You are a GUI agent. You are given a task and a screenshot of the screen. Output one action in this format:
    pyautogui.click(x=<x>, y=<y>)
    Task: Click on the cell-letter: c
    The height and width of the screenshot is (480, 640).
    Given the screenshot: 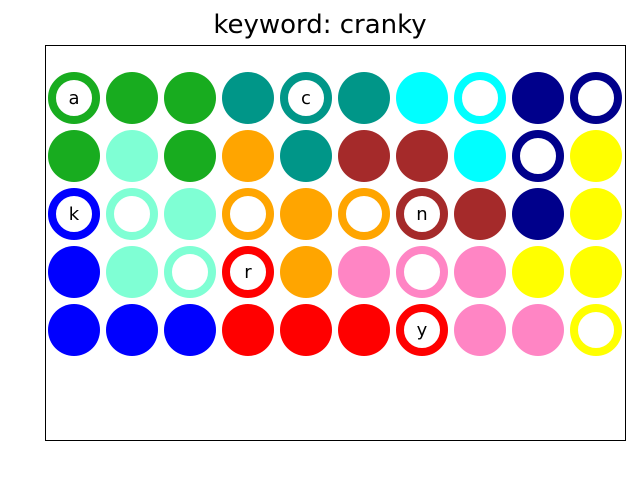 What is the action you would take?
    pyautogui.click(x=306, y=98)
    